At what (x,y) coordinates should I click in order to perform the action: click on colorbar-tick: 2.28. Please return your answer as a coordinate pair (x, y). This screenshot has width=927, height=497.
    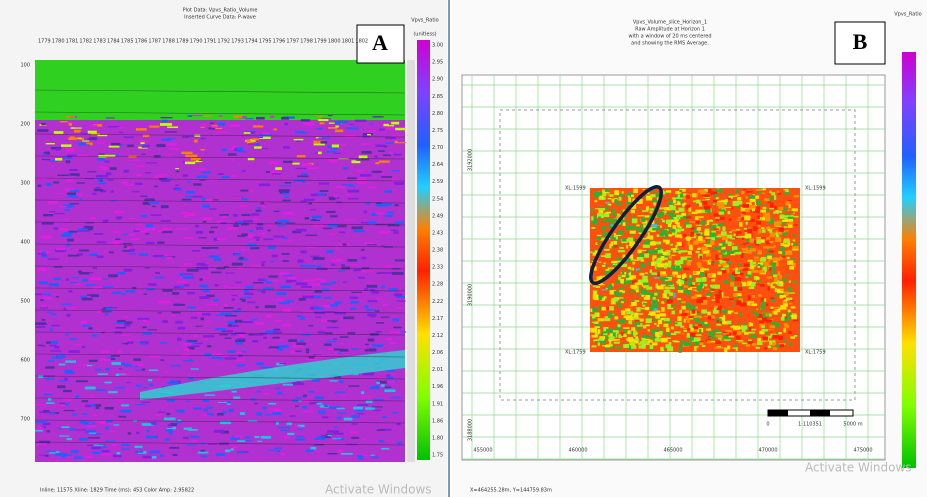
    Looking at the image, I should click on (437, 285).